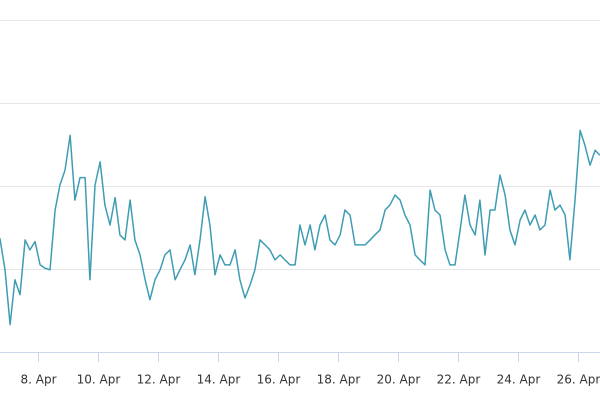 The width and height of the screenshot is (600, 400). I want to click on x-tick-label: 10. Apr, so click(99, 380).